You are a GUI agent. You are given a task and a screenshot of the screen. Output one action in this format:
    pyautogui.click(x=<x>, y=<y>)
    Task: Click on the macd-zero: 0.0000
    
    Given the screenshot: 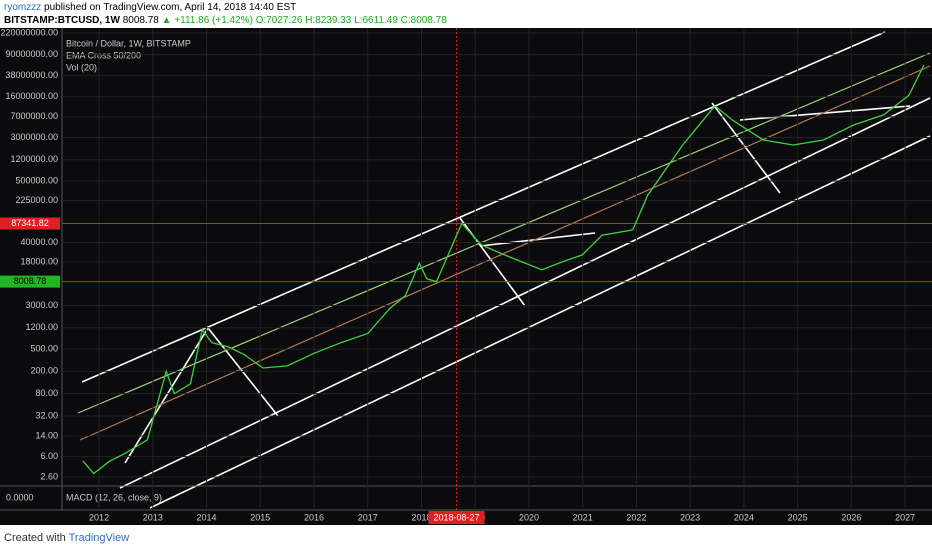 What is the action you would take?
    pyautogui.click(x=20, y=497)
    